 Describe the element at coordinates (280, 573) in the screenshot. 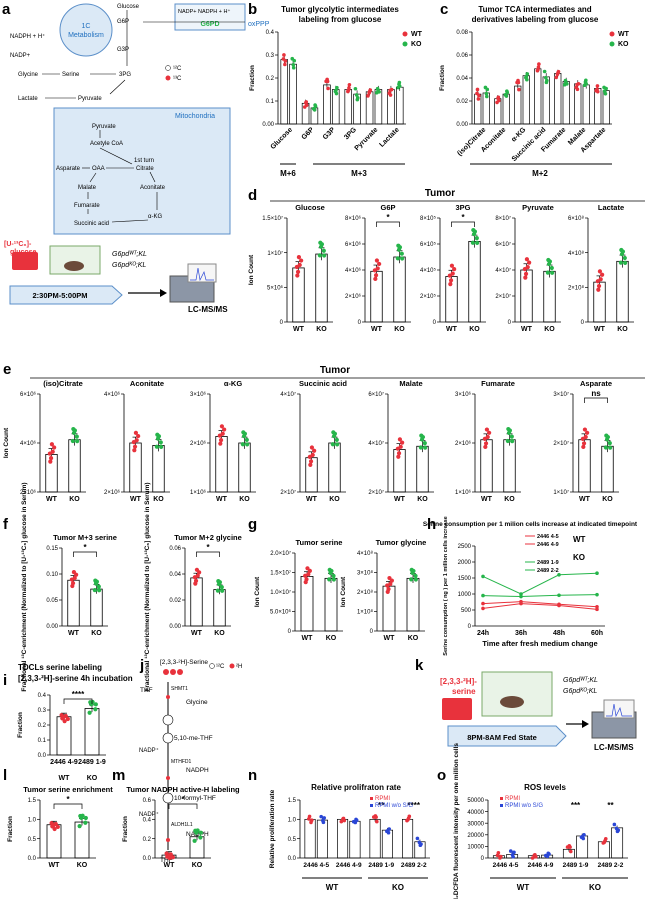

I see `g1-ytick-label: 1.5×10⁷` at that location.